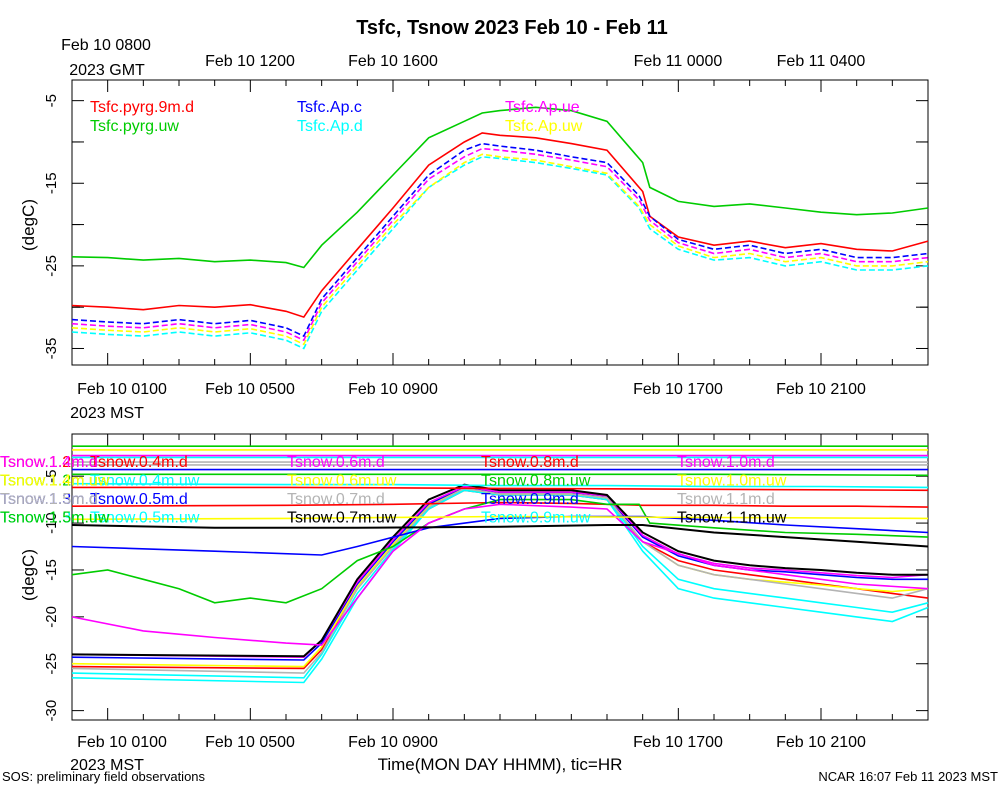 The image size is (1000, 800). I want to click on chart-title: Tsfc, Tsnow 2023 Feb 10 - Feb 11, so click(512, 28).